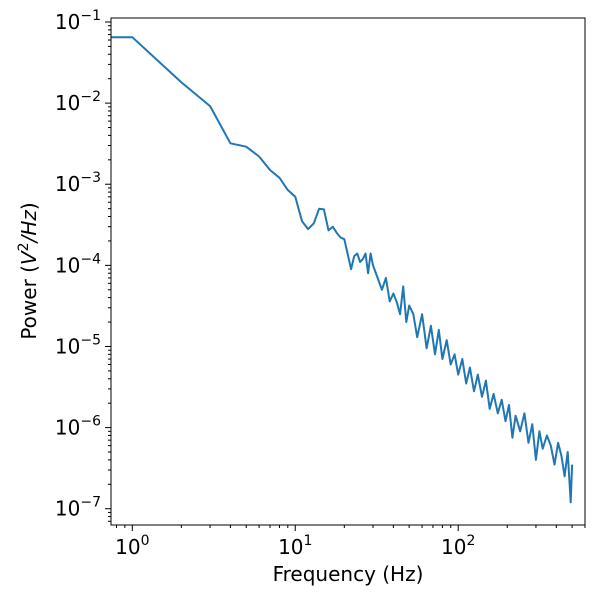 This screenshot has width=600, height=600. I want to click on y-axis-label-unit: /Hz, so click(29, 227).